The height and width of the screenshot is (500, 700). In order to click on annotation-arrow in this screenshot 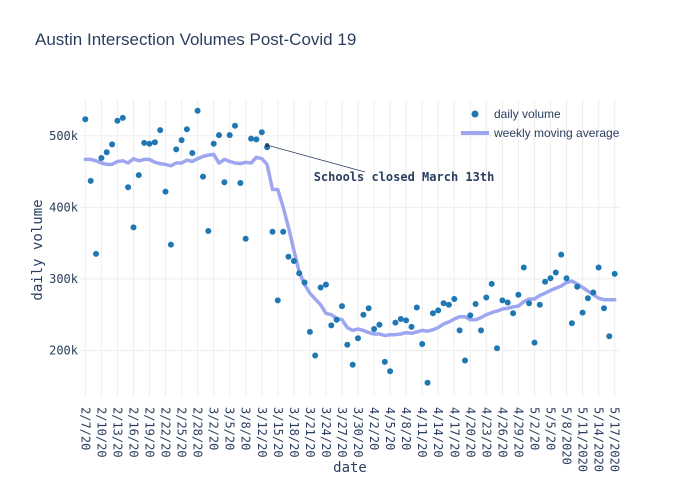, I will do `click(316, 158)`.